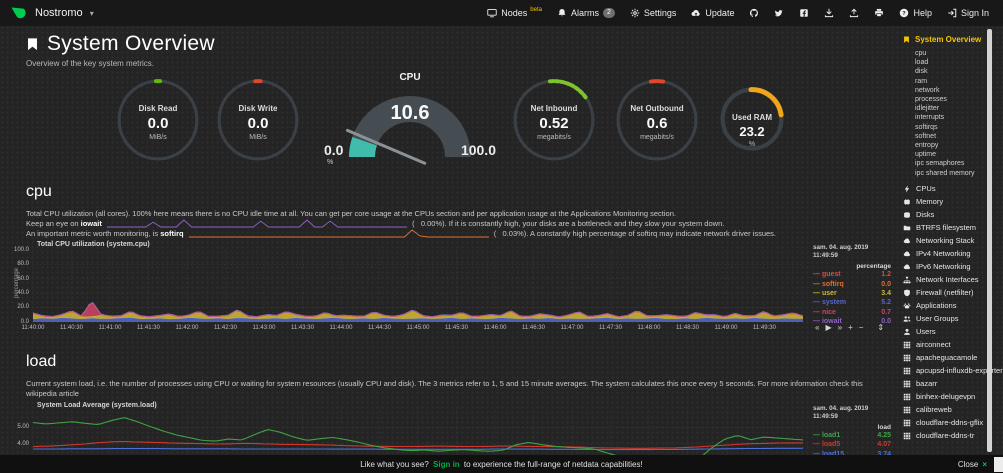 The width and height of the screenshot is (1003, 473). What do you see at coordinates (446, 464) in the screenshot?
I see `sign-in-link: Sign in` at bounding box center [446, 464].